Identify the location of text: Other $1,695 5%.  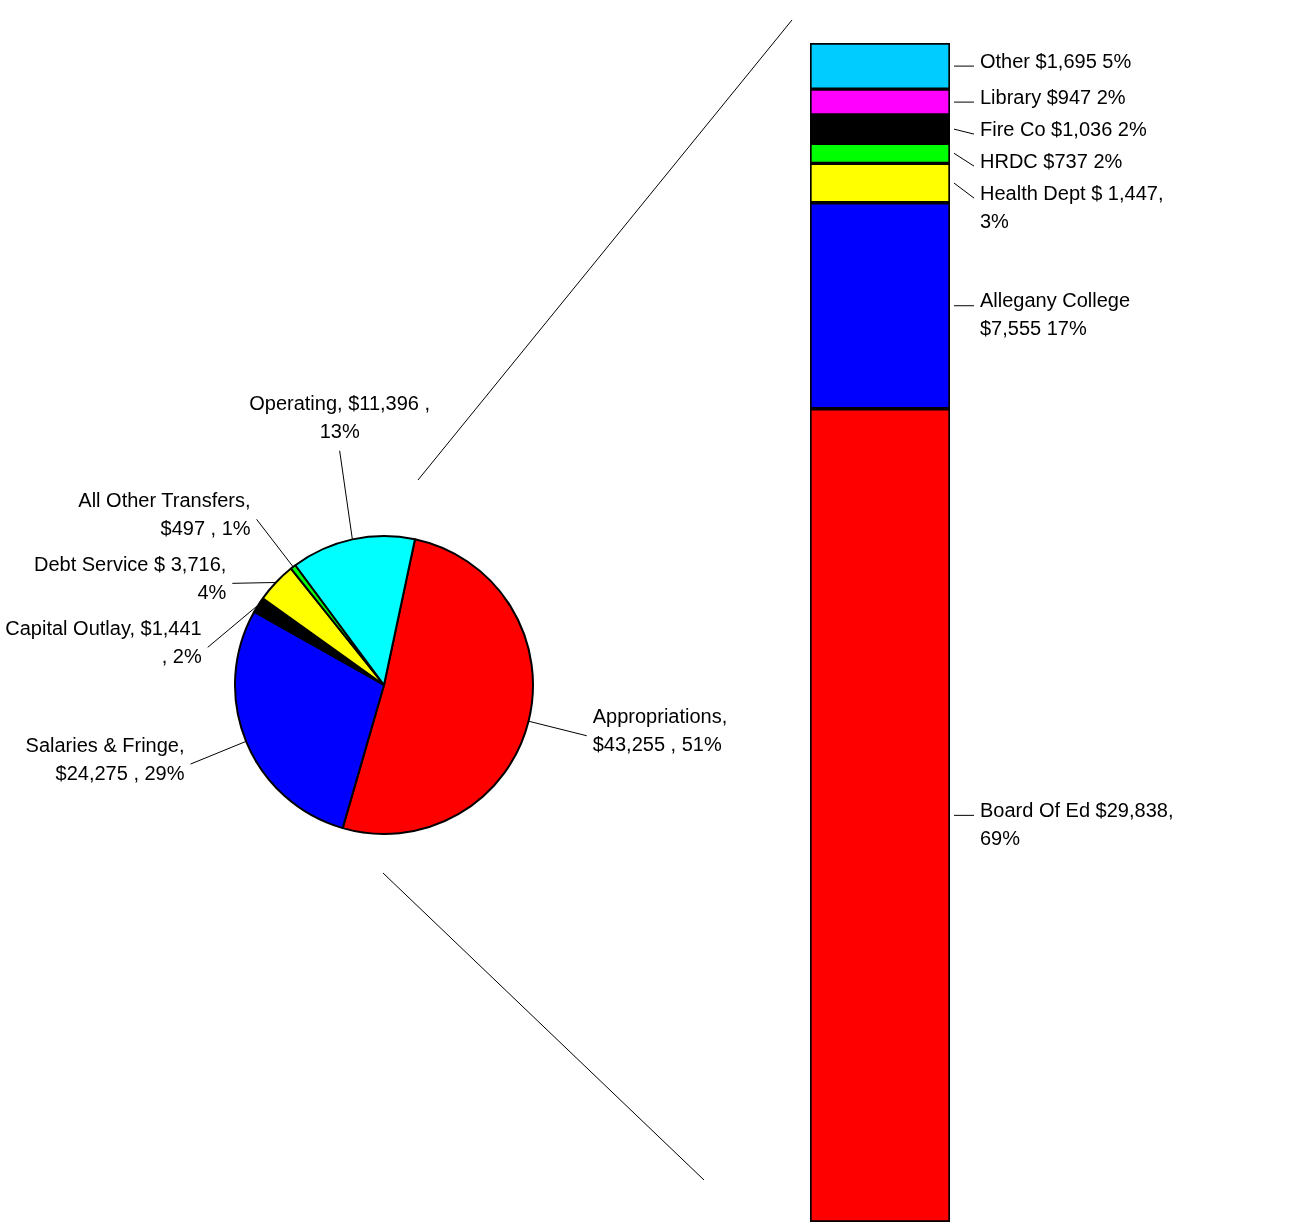
(1056, 60).